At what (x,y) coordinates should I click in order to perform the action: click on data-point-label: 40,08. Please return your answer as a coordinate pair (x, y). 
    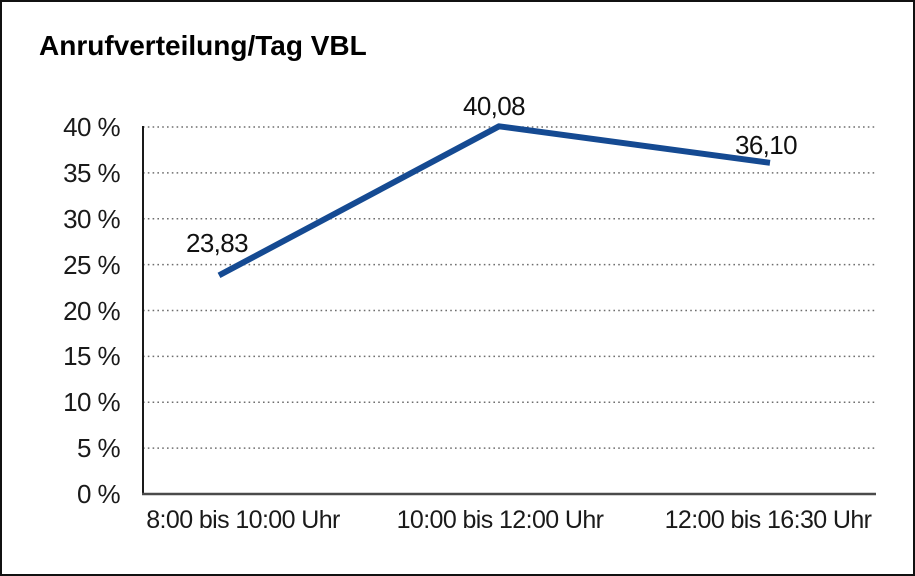
    Looking at the image, I should click on (494, 106).